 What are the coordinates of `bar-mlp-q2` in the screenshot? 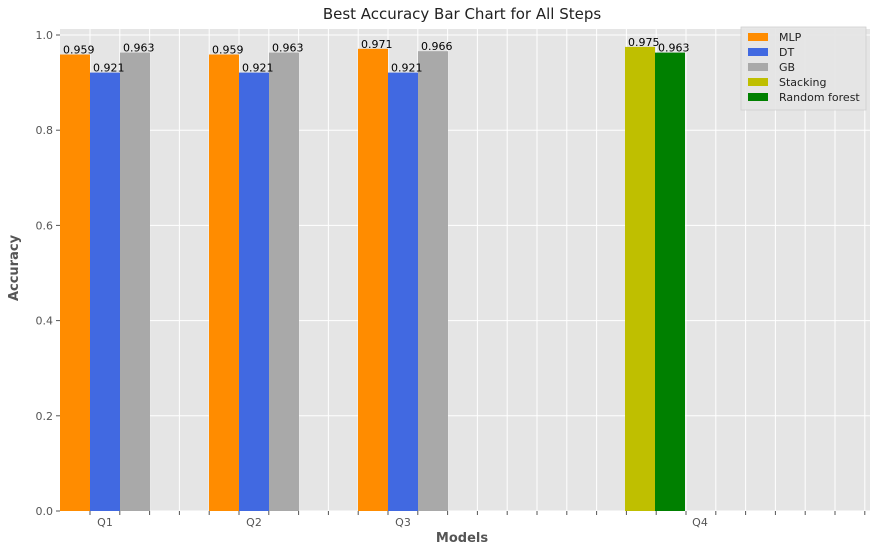 It's located at (224, 283).